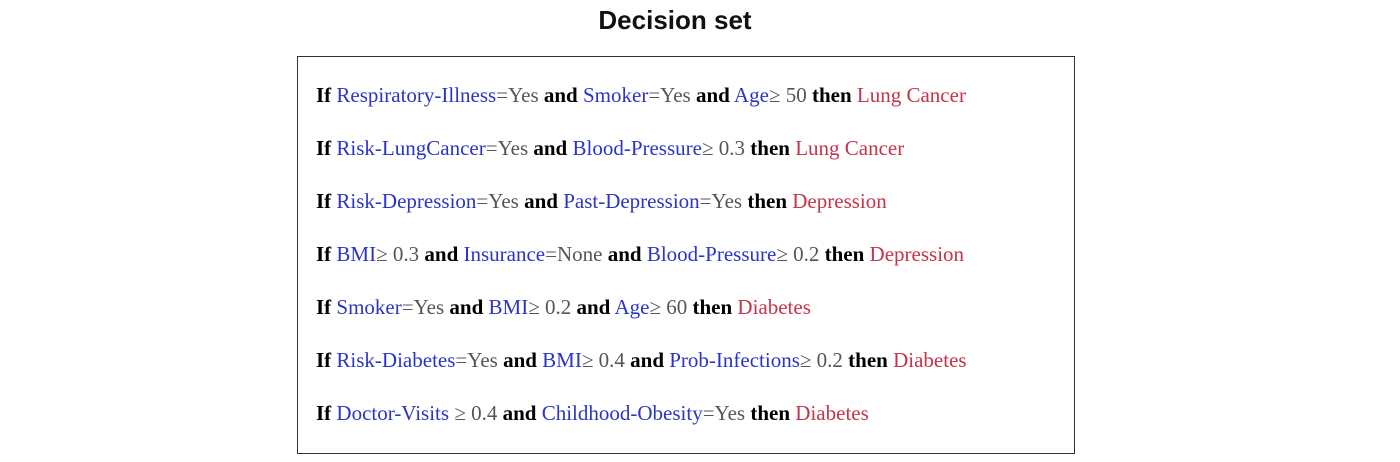 The height and width of the screenshot is (462, 1400). Describe the element at coordinates (416, 95) in the screenshot. I see `condition-feature: Respiratory-Illness` at that location.